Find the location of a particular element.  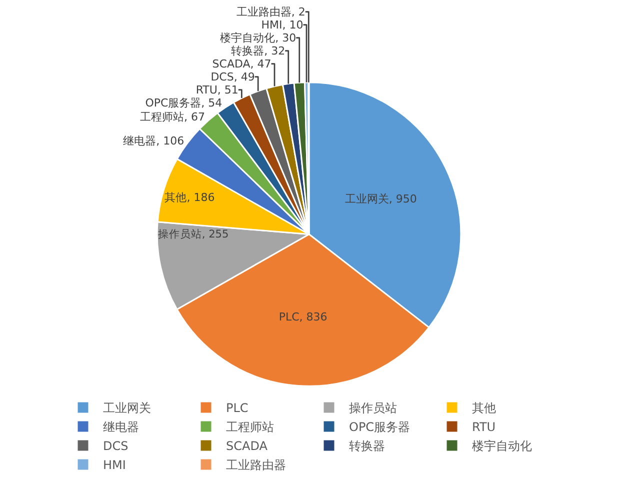

data-label: SCADA, 47 is located at coordinates (242, 63).